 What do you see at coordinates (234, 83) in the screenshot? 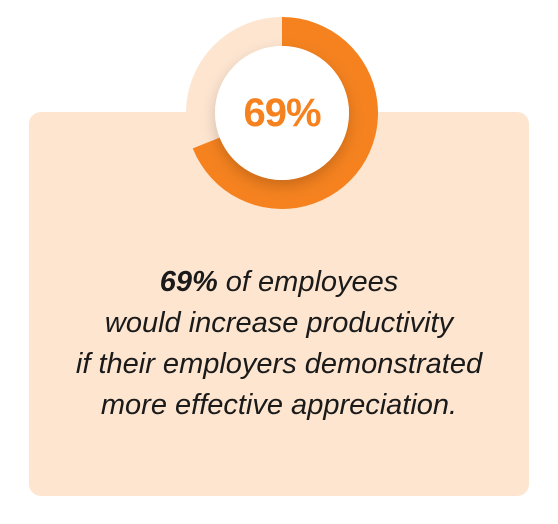
I see `donut-remainder-slice` at bounding box center [234, 83].